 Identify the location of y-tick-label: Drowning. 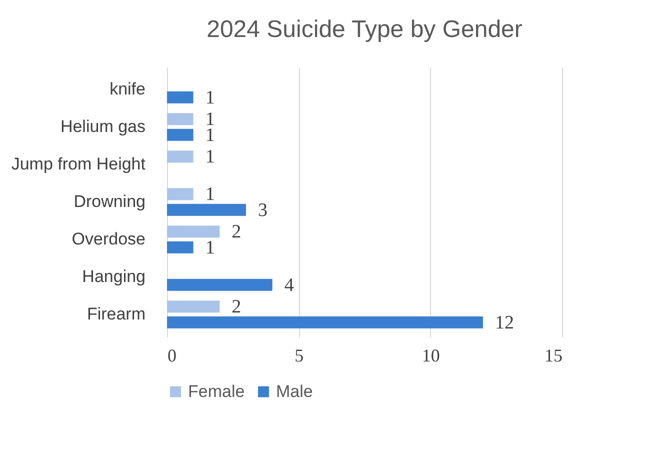
(110, 201).